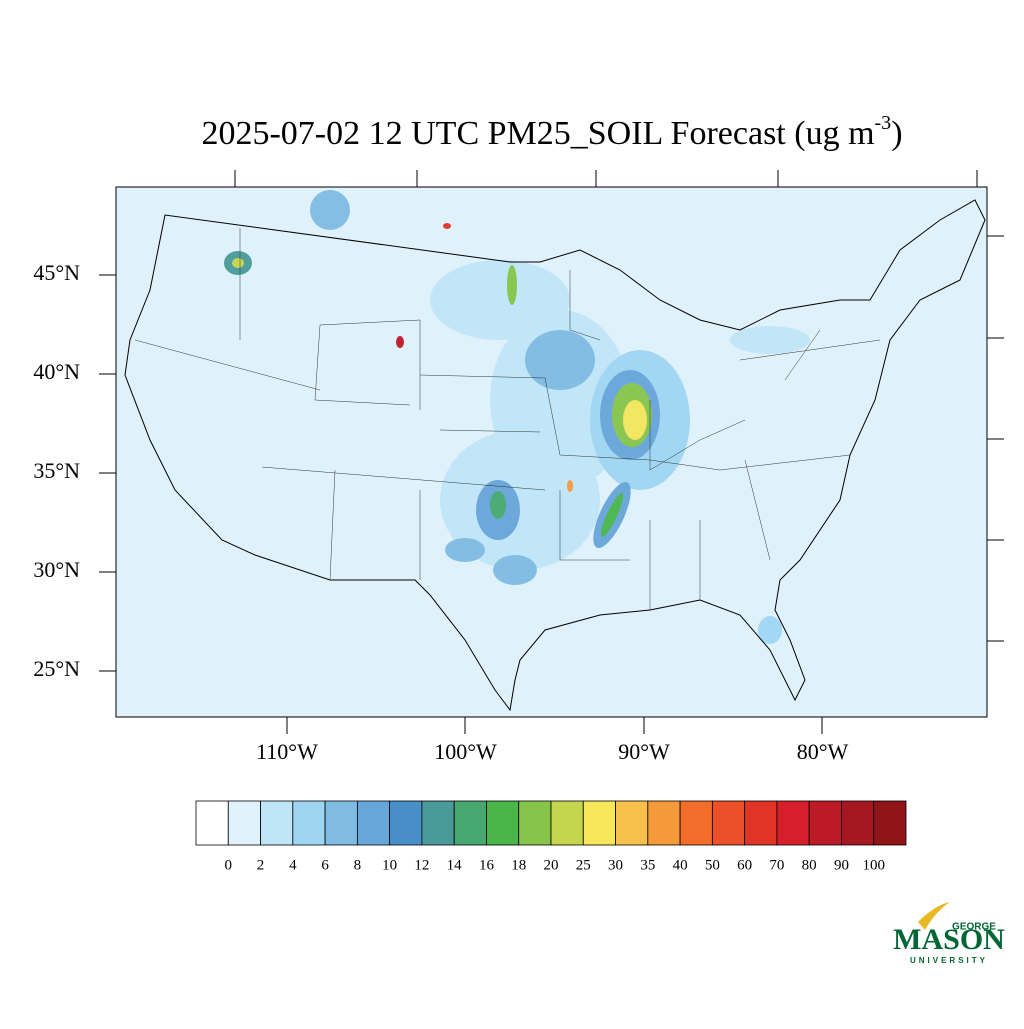 This screenshot has height=1029, width=1024. Describe the element at coordinates (293, 865) in the screenshot. I see `colorbar-label: 4` at that location.